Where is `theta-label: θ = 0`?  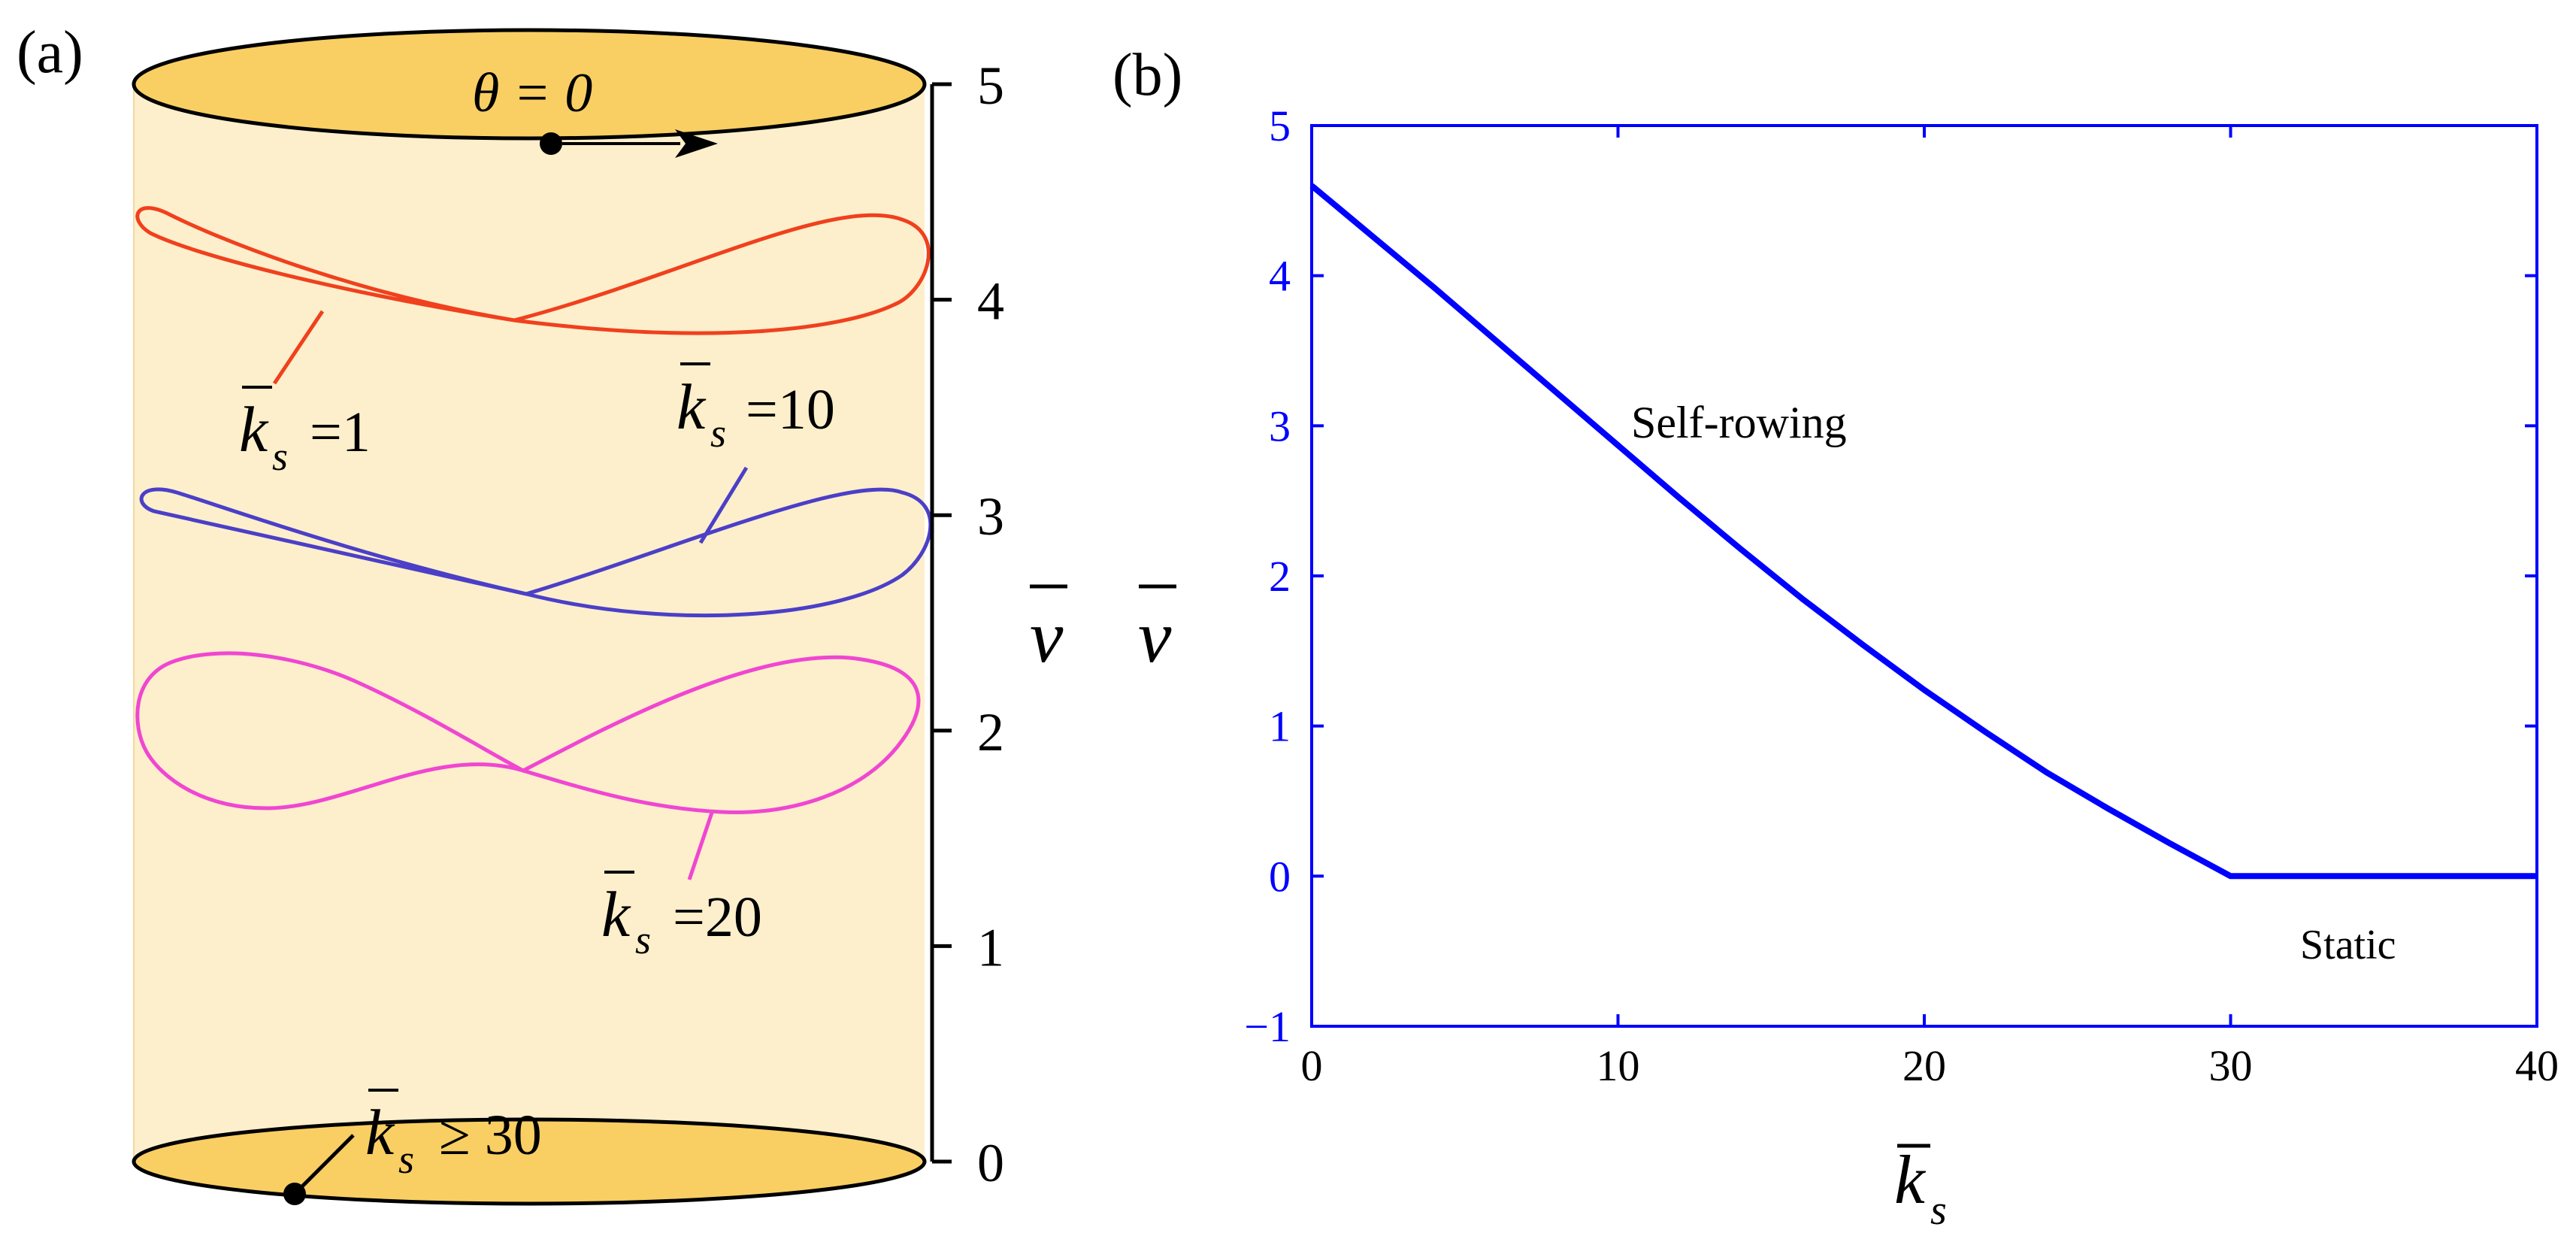
theta-label: θ = 0 is located at coordinates (532, 93).